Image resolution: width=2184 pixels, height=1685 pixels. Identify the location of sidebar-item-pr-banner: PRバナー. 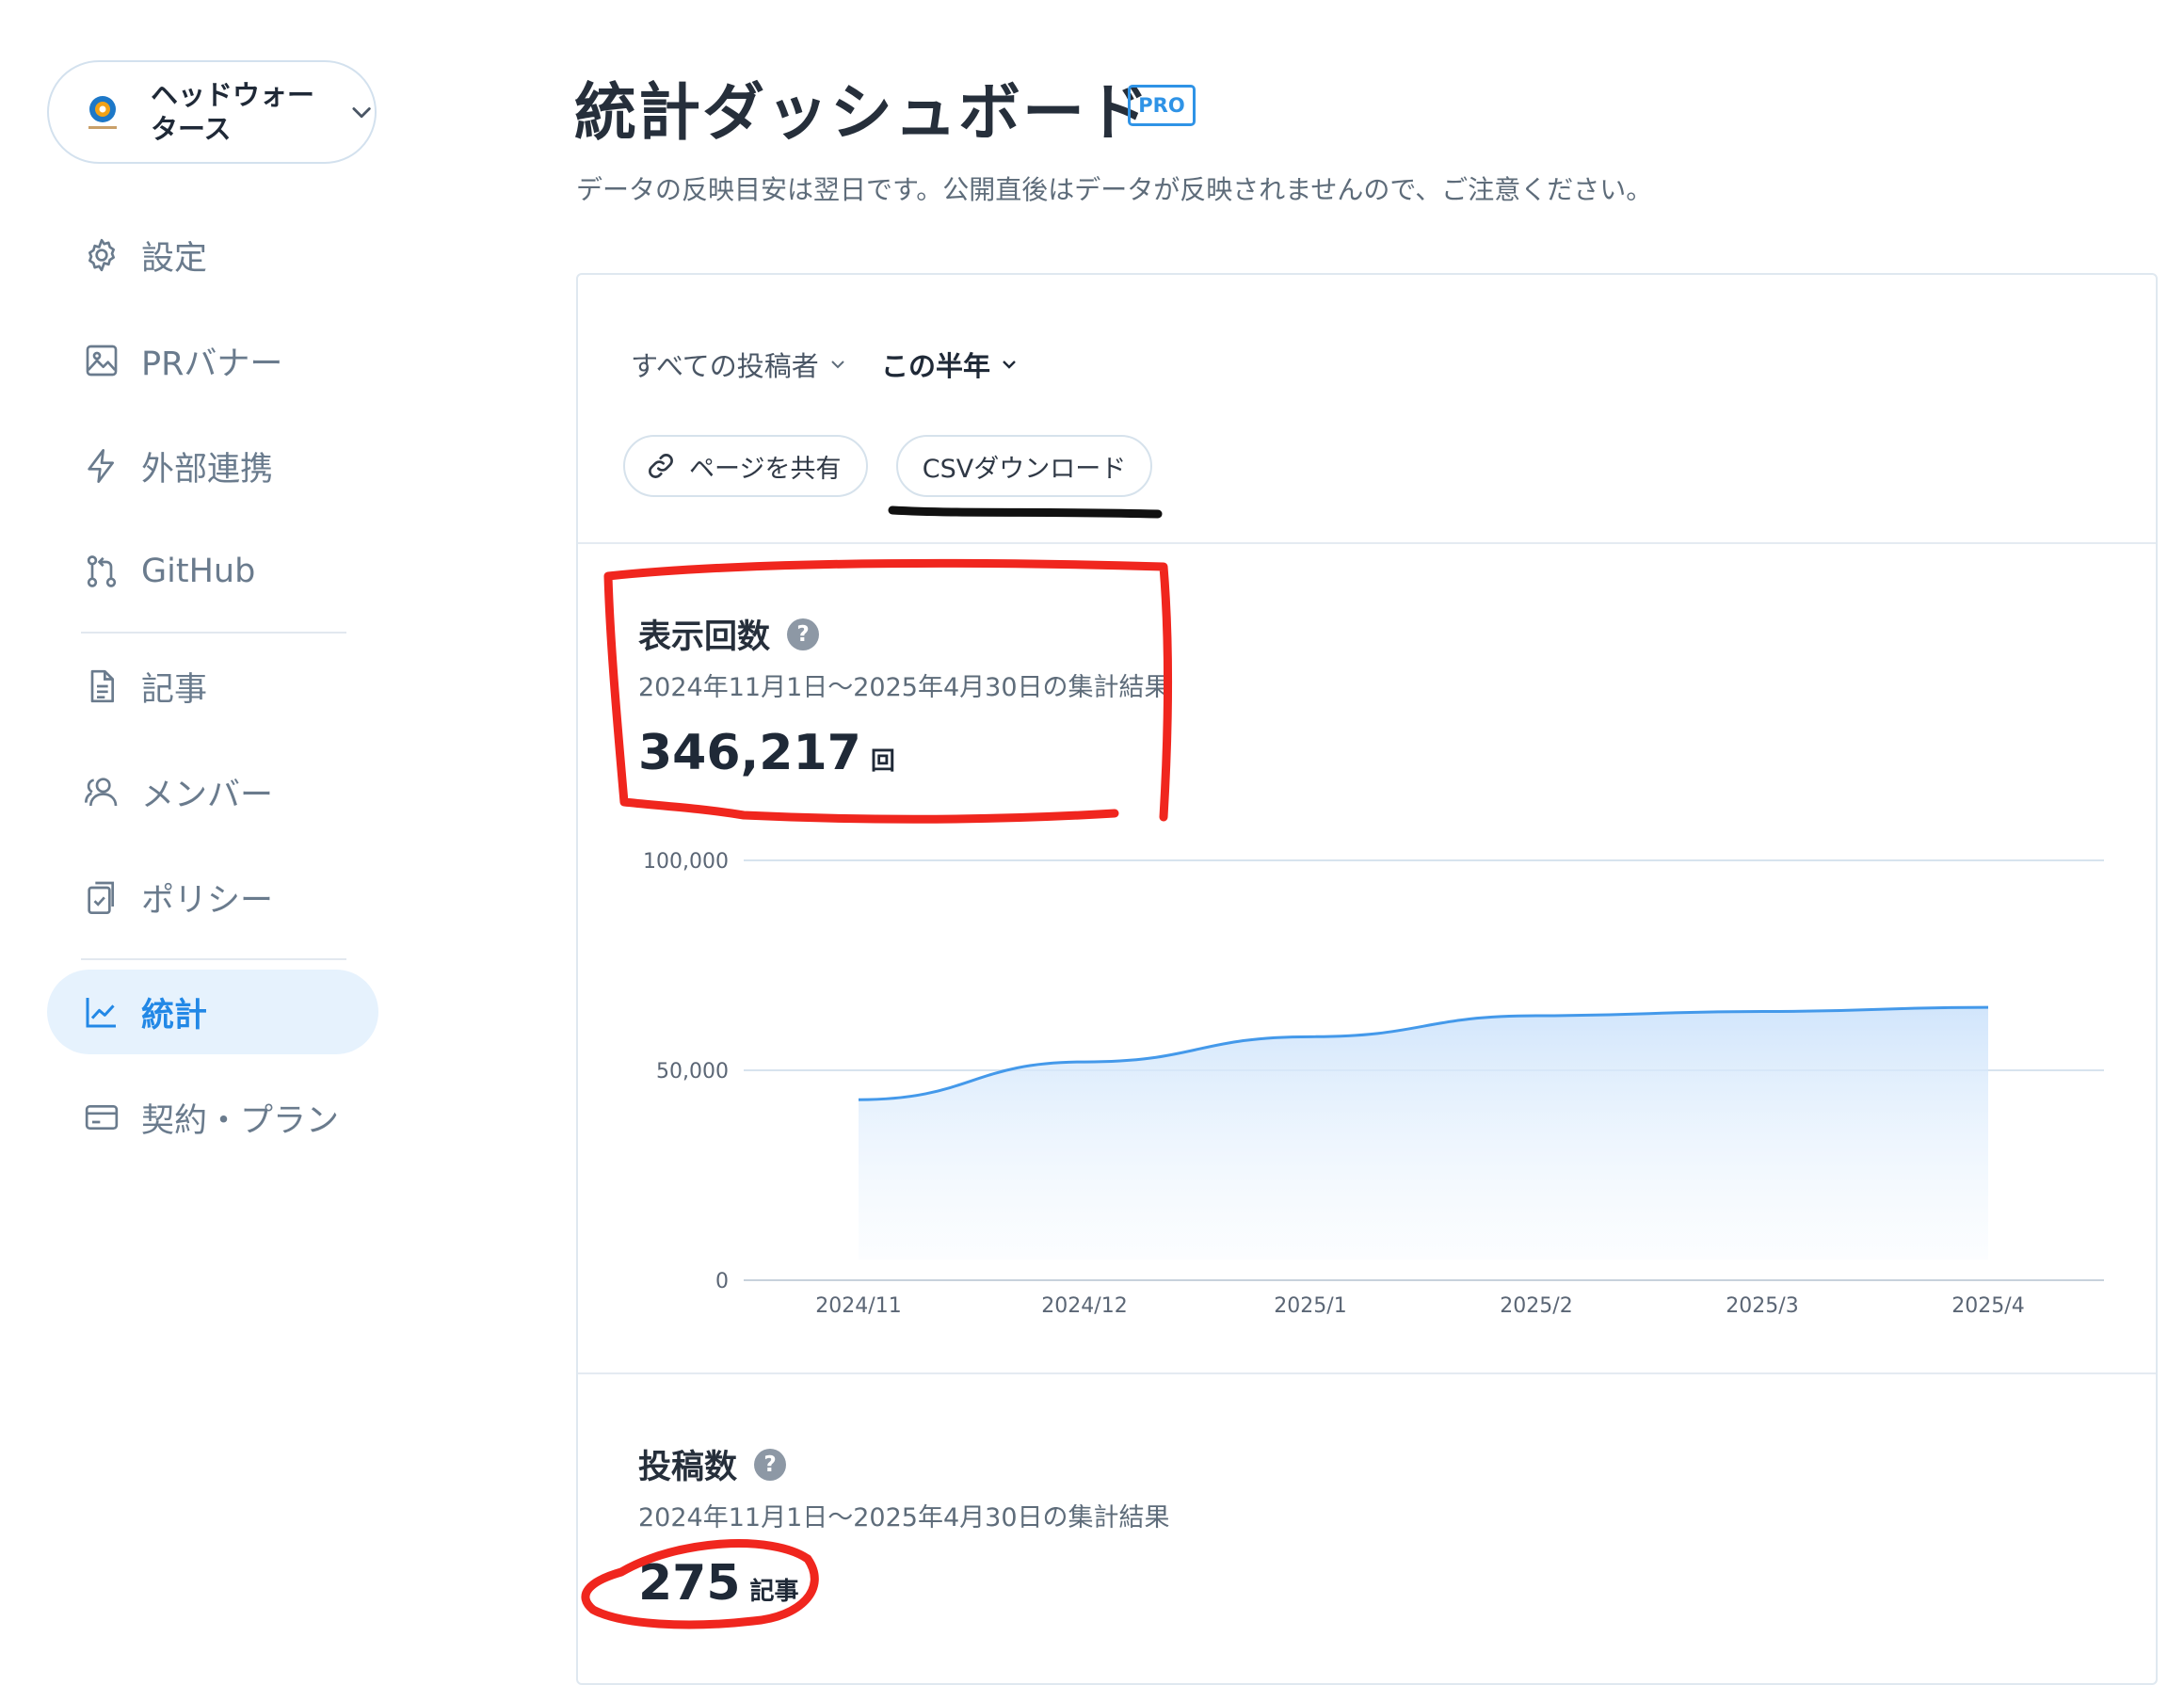
(212, 360).